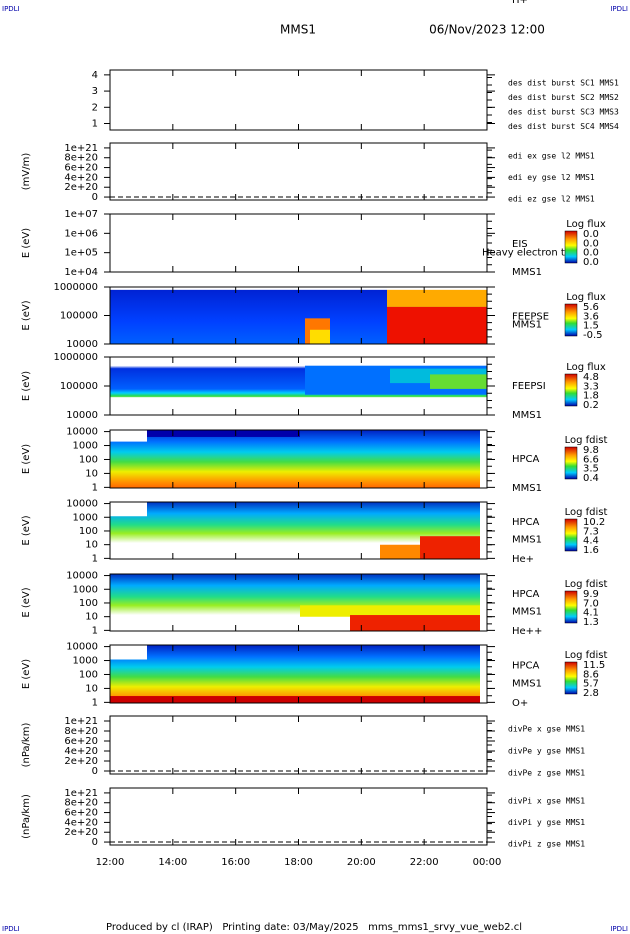  Describe the element at coordinates (591, 550) in the screenshot. I see `colorbar-label: 1.6` at that location.